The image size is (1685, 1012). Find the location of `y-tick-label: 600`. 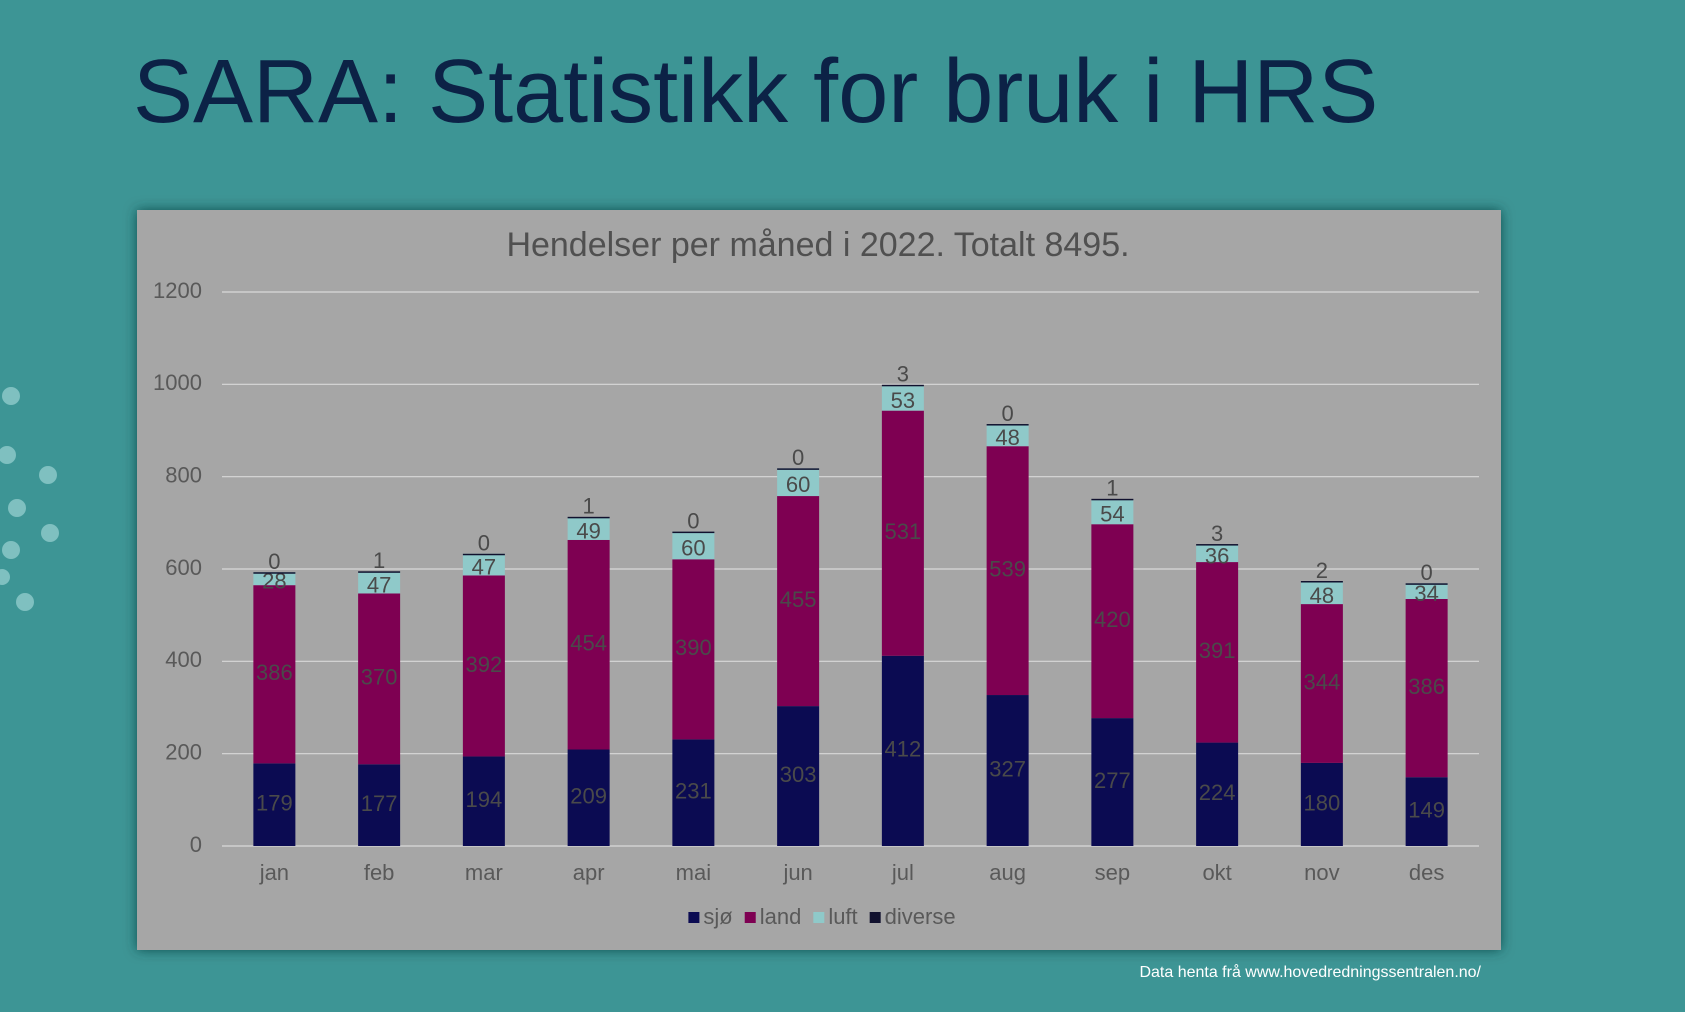

y-tick-label: 600 is located at coordinates (183, 567).